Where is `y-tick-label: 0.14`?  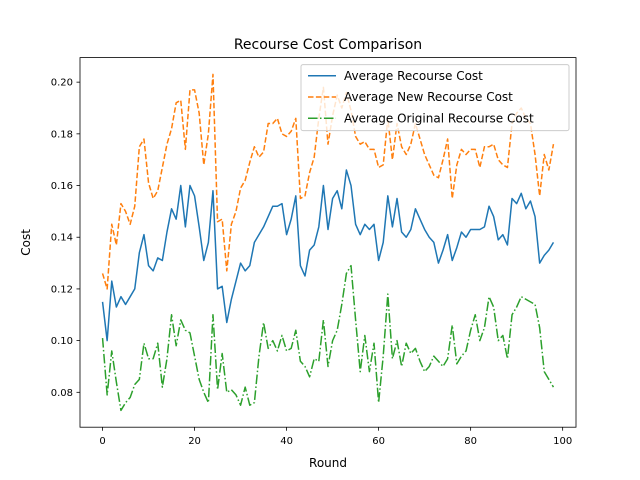
y-tick-label: 0.14 is located at coordinates (62, 238).